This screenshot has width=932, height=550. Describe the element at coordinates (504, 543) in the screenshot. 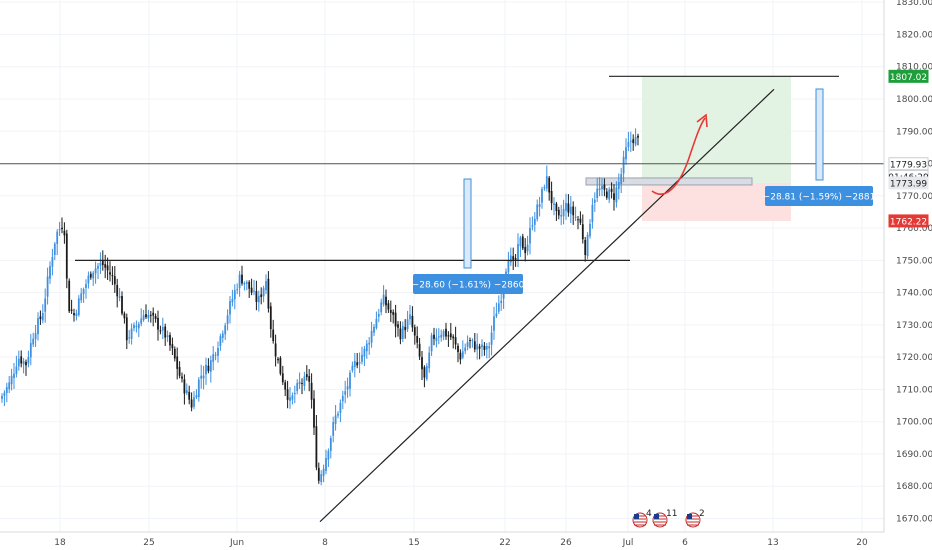

I see `time-tick-label: 22` at that location.